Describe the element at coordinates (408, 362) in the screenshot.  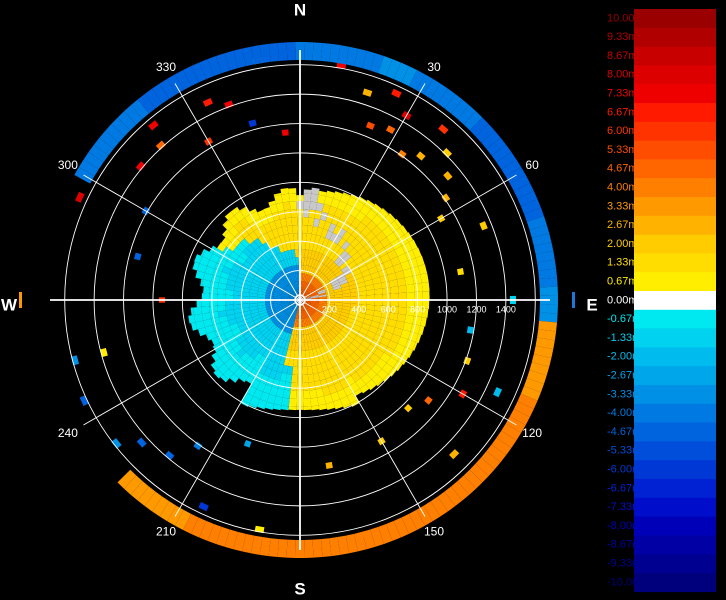
I see `azimuth-spoke` at that location.